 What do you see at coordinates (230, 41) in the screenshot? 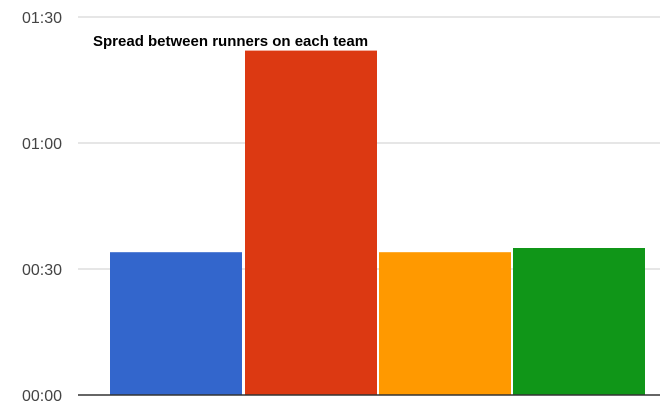
I see `chart-title: Spread between runners on each team` at bounding box center [230, 41].